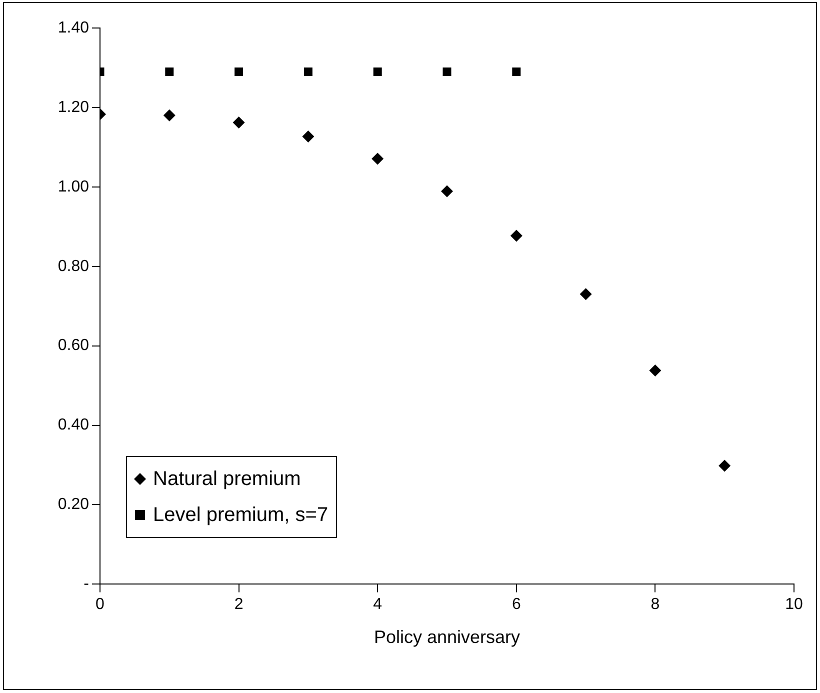 This screenshot has width=820, height=693. Describe the element at coordinates (74, 27) in the screenshot. I see `y-tick-label: 1.40` at that location.